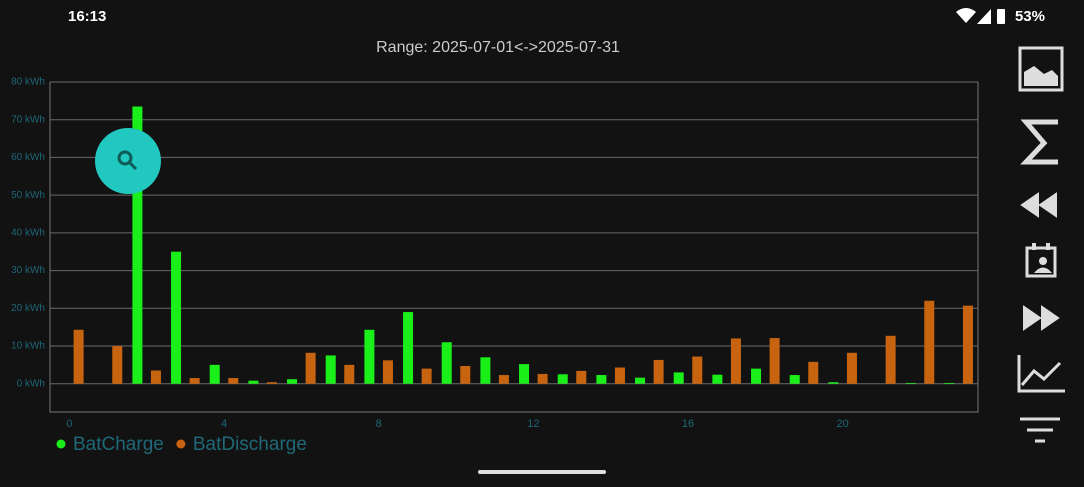 The height and width of the screenshot is (487, 1084). I want to click on toolbar, so click(1041, 244).